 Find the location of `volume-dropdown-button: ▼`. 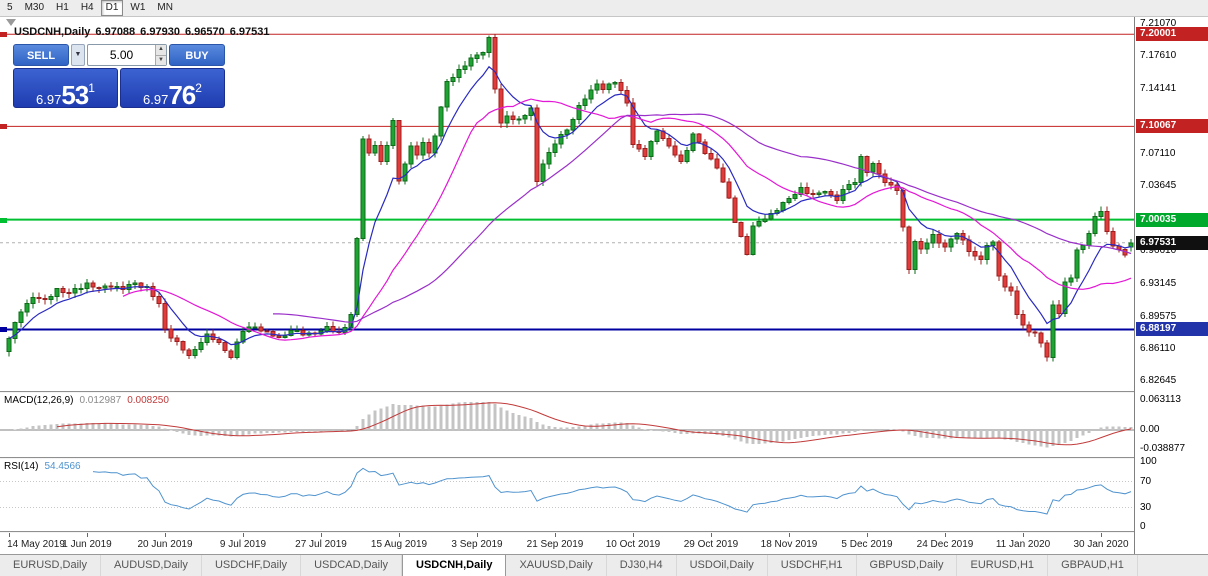

volume-dropdown-button: ▼ is located at coordinates (78, 55).